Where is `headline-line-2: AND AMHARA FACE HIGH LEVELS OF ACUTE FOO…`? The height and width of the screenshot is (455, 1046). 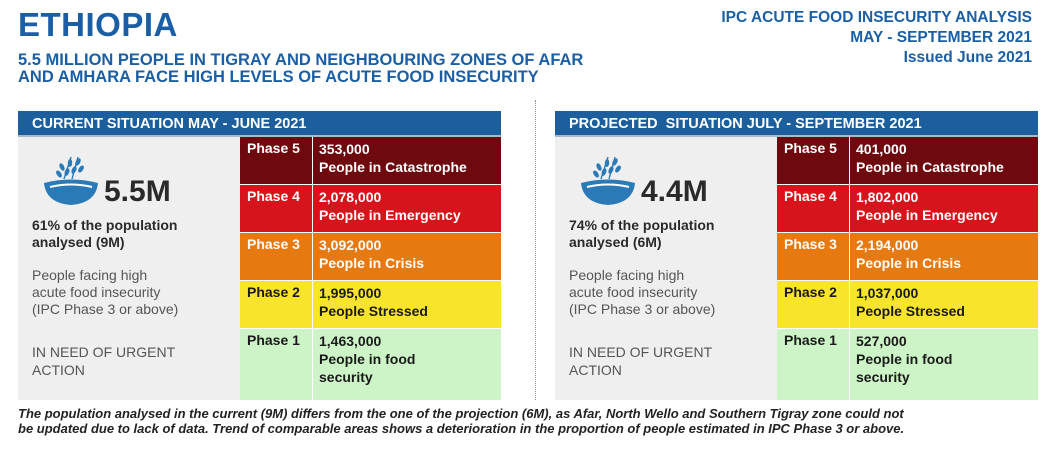
headline-line-2: AND AMHARA FACE HIGH LEVELS OF ACUTE FOO… is located at coordinates (278, 77).